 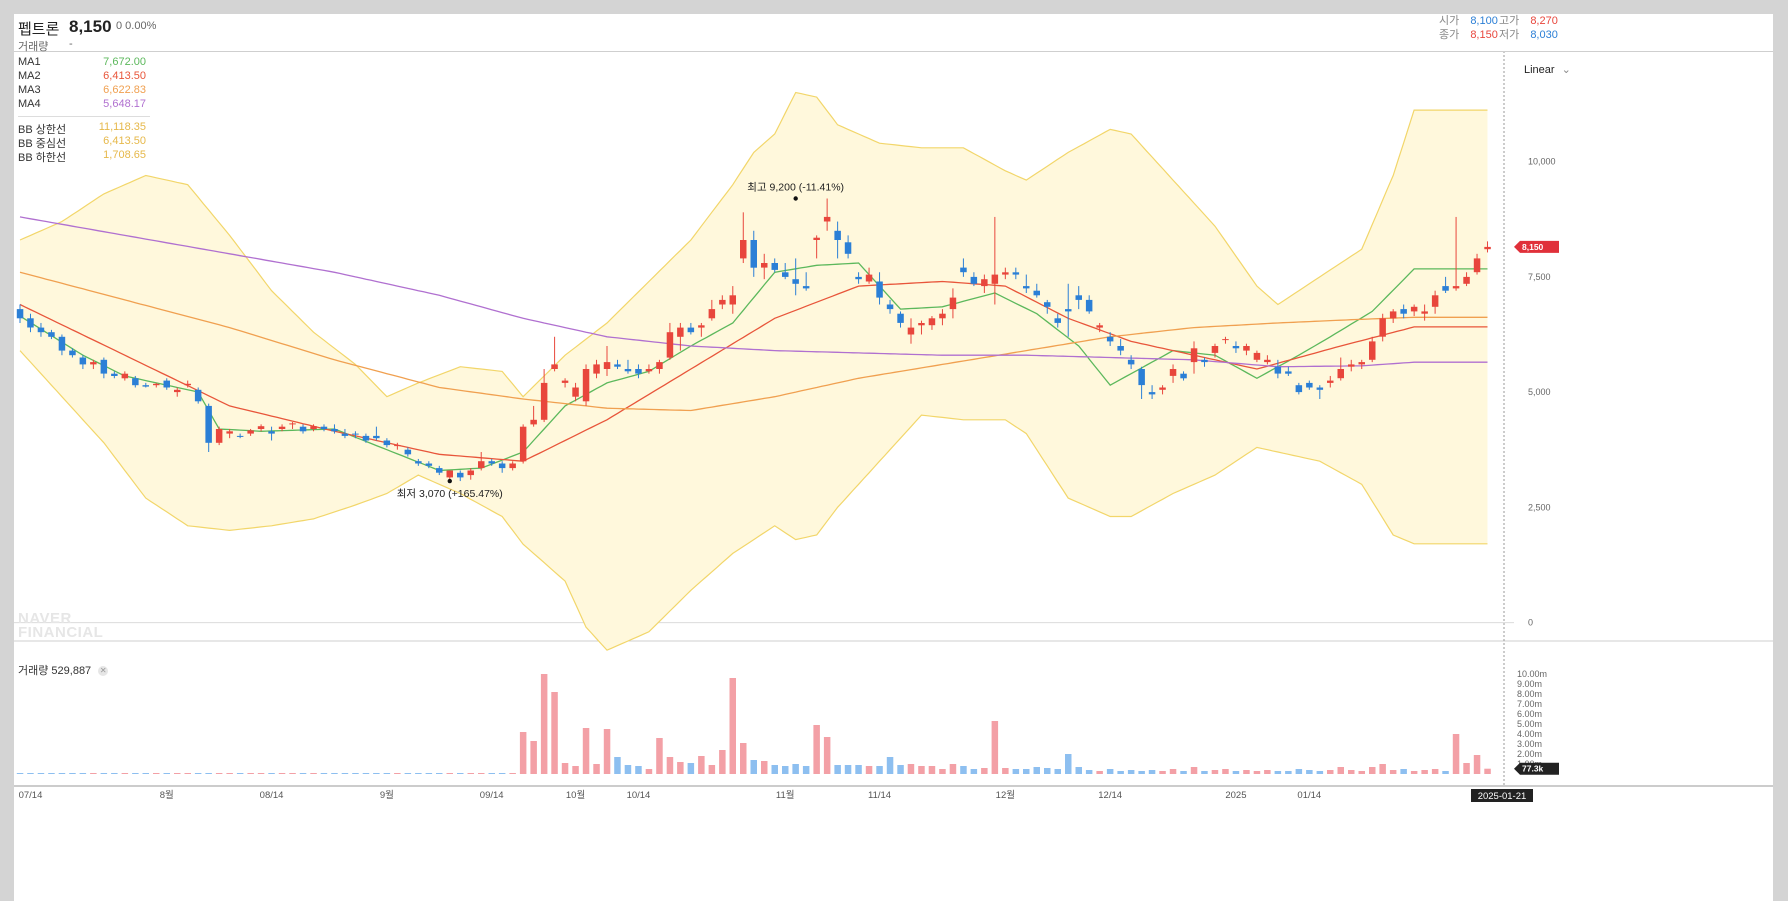 What do you see at coordinates (42, 158) in the screenshot?
I see `legend-name: BB 하한선` at bounding box center [42, 158].